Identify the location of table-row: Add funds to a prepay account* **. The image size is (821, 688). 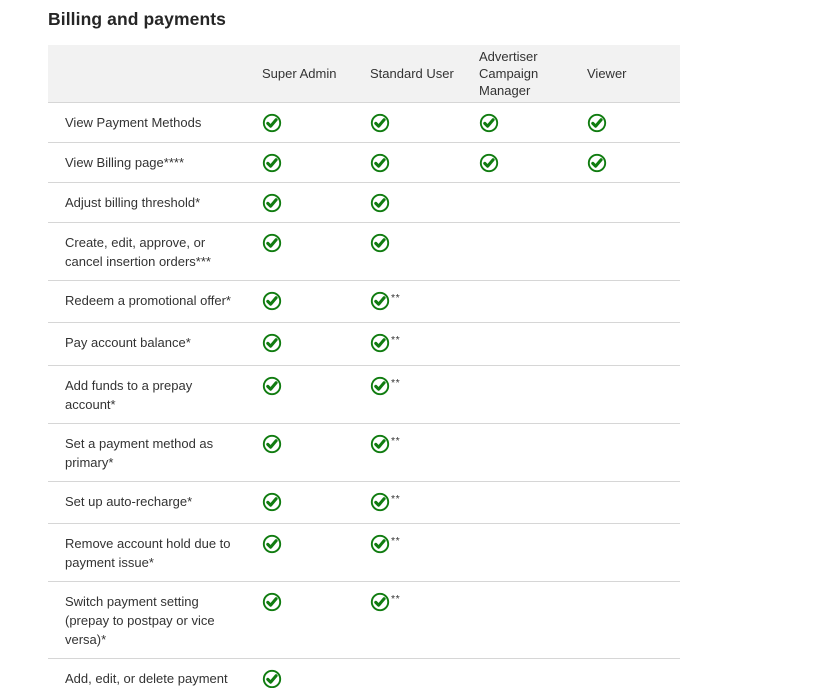
(364, 394).